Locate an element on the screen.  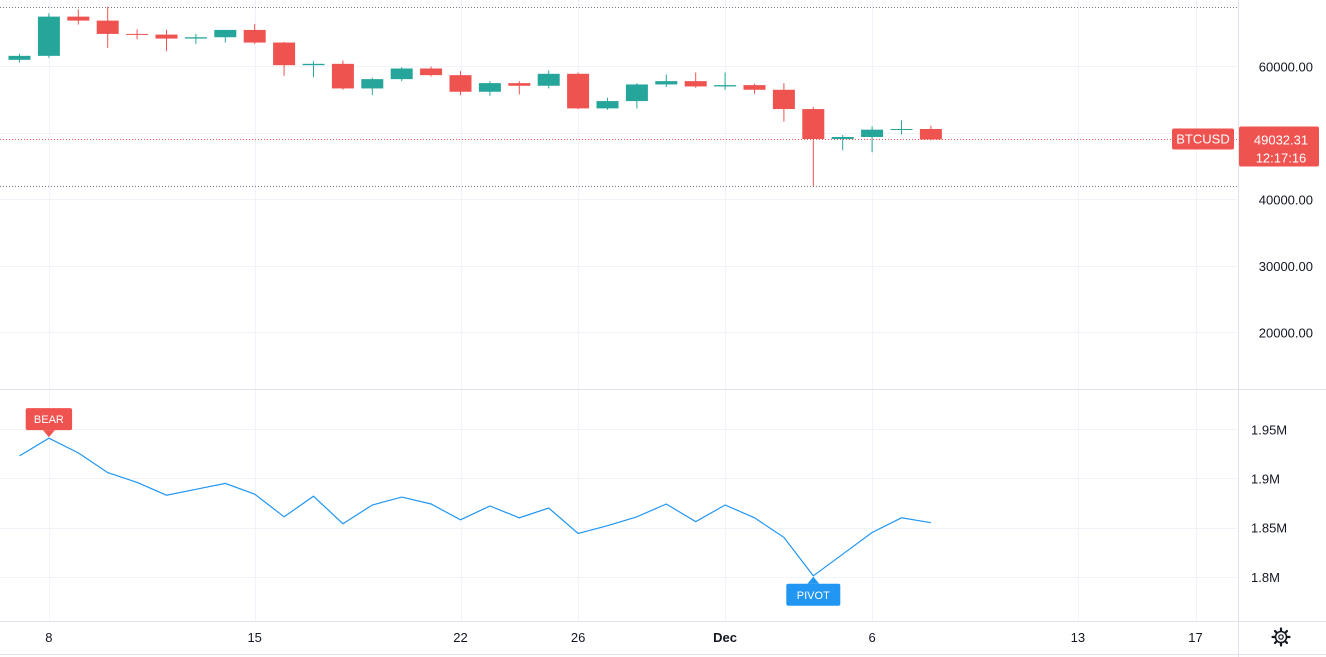
last-price-tag: 49032.31 12:17:16 is located at coordinates (1279, 146).